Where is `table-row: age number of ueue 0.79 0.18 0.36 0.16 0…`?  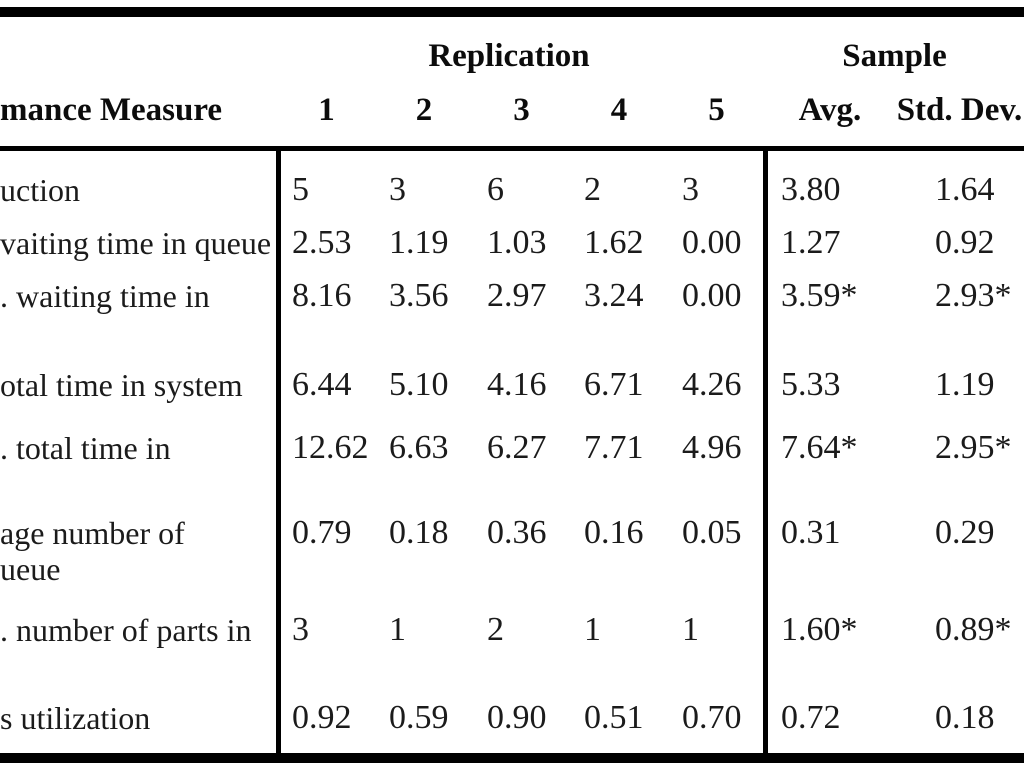
table-row: age number of ueue 0.79 0.18 0.36 0.16 0… is located at coordinates (512, 551).